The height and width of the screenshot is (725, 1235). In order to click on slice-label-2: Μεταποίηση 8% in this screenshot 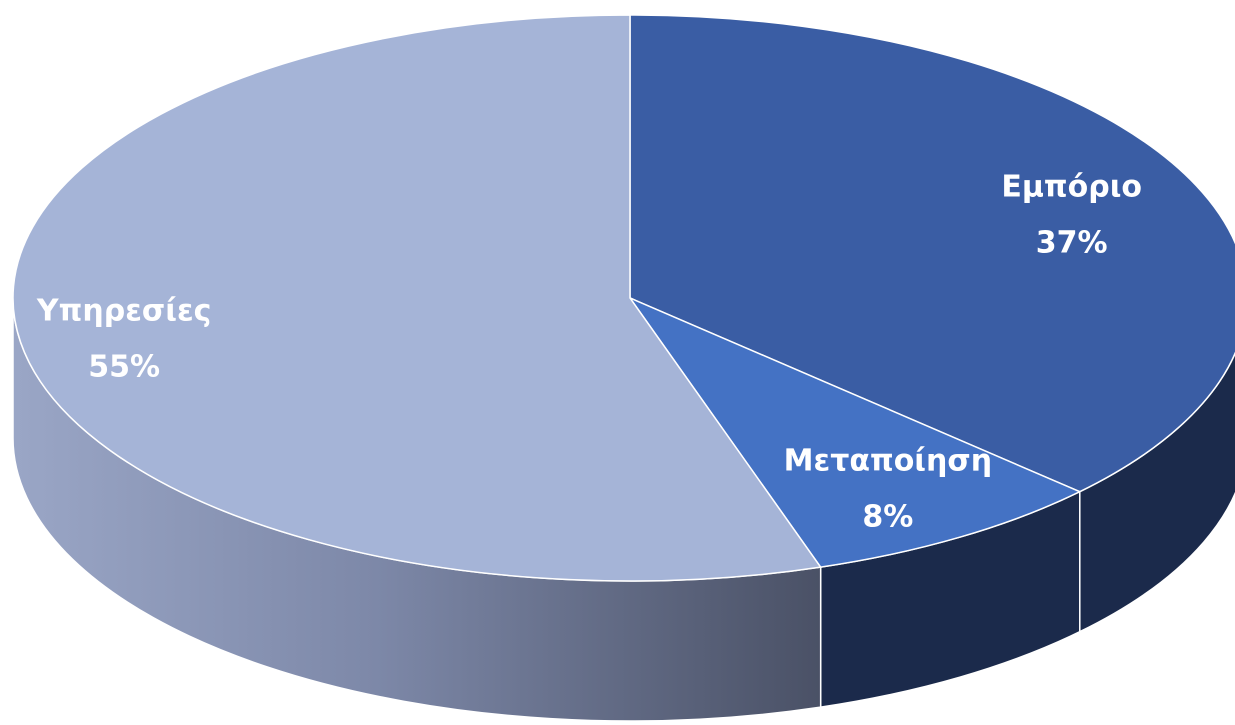, I will do `click(888, 488)`.